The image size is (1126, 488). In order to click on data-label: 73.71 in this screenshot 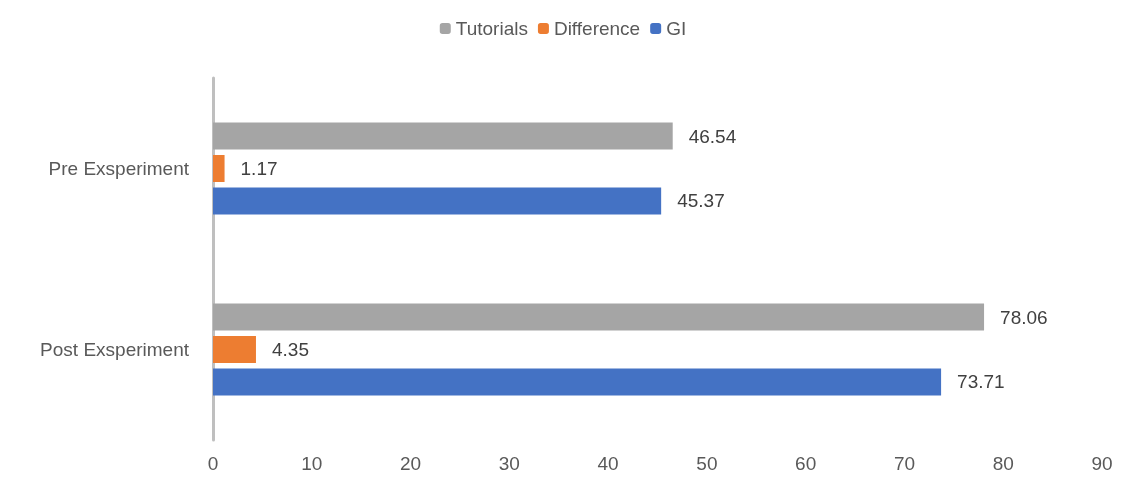, I will do `click(981, 382)`.